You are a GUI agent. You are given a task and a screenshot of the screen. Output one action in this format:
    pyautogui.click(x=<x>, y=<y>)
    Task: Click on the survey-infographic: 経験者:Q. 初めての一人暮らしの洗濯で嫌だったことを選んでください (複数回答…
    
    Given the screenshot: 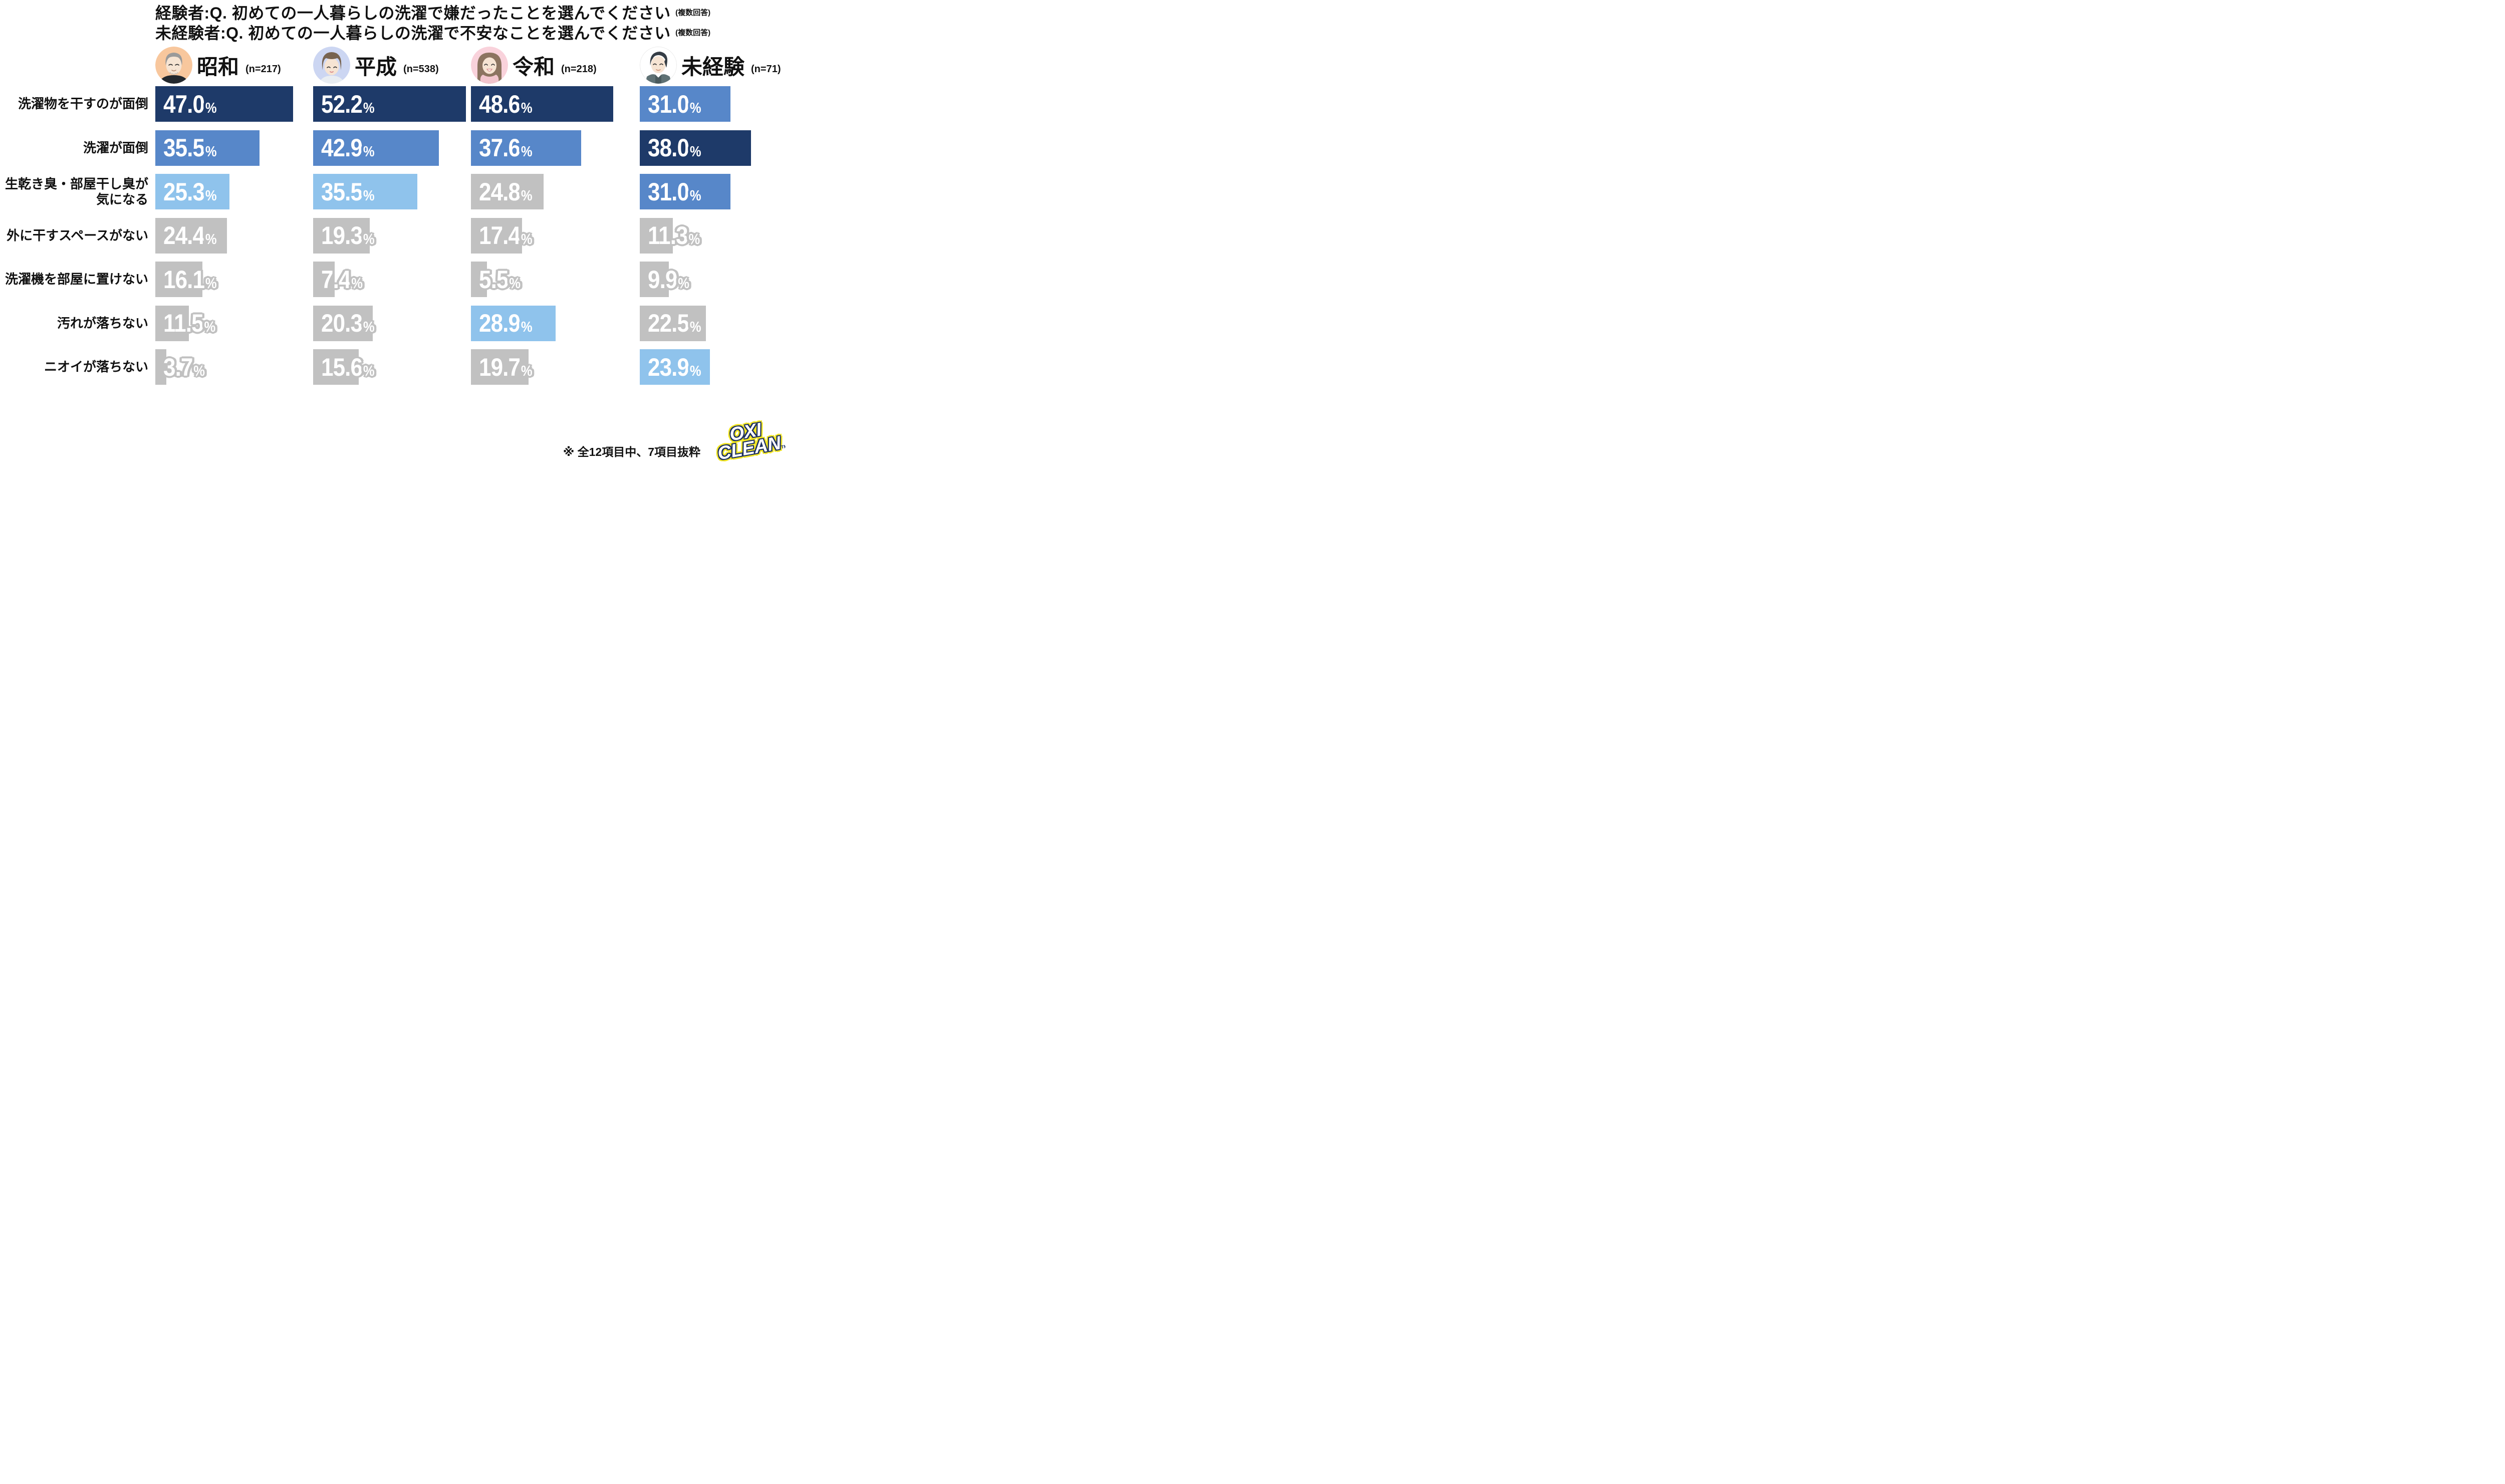 What is the action you would take?
    pyautogui.click(x=393, y=231)
    